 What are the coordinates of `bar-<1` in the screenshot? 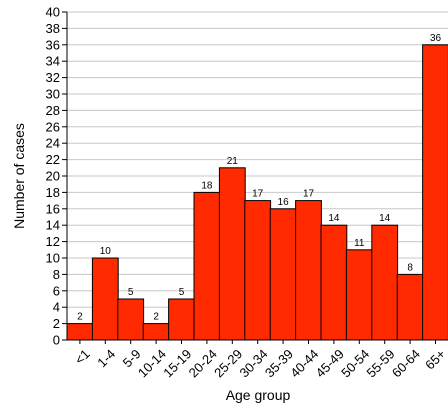 It's located at (80, 332).